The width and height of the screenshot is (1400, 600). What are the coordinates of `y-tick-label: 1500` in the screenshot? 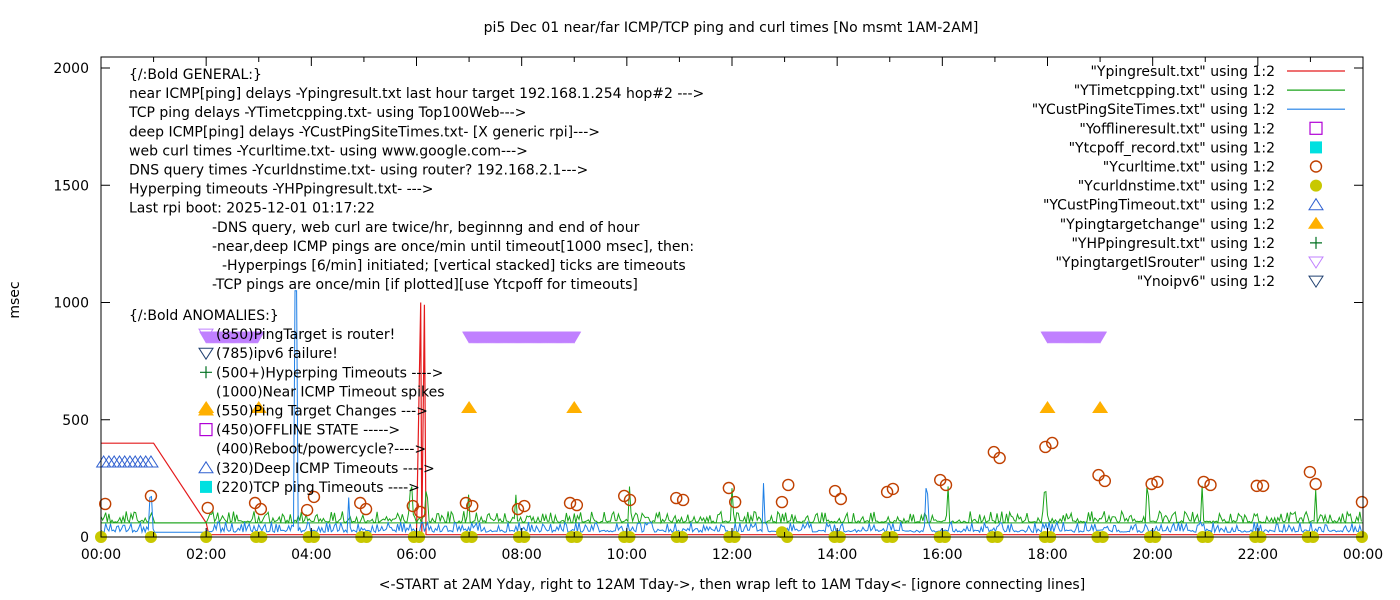 It's located at (71, 186).